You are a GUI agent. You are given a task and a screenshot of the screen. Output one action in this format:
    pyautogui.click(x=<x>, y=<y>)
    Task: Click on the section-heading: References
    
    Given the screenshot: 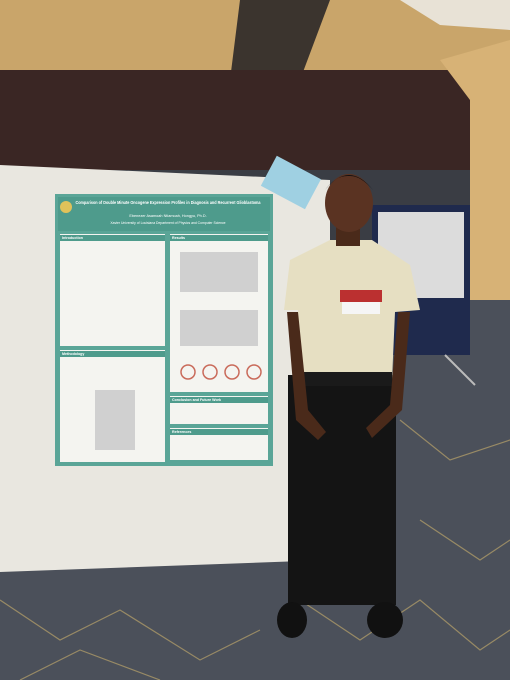 What is the action you would take?
    pyautogui.click(x=181, y=432)
    